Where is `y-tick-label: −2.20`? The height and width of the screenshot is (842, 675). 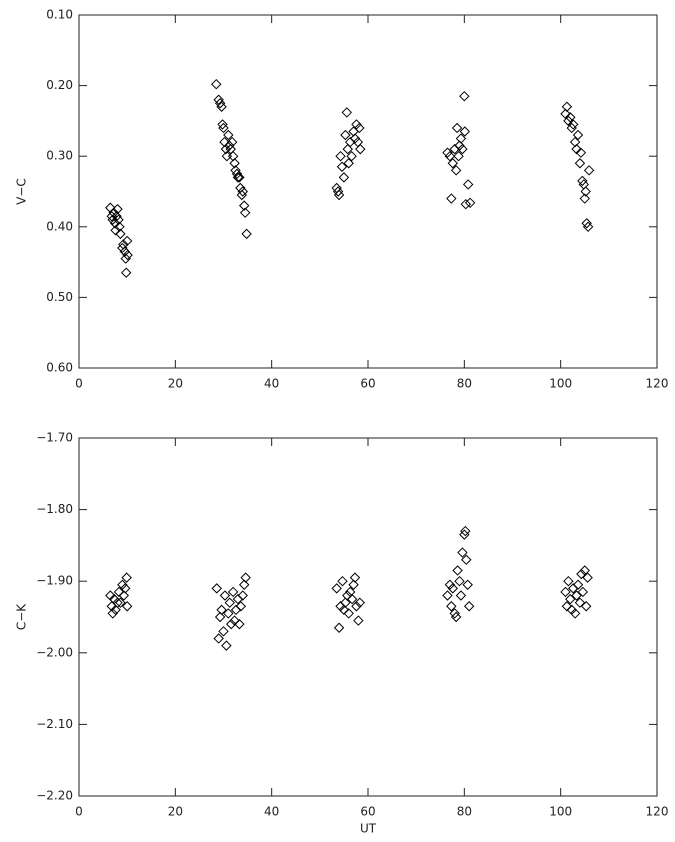
y-tick-label: −2.20 is located at coordinates (54, 796).